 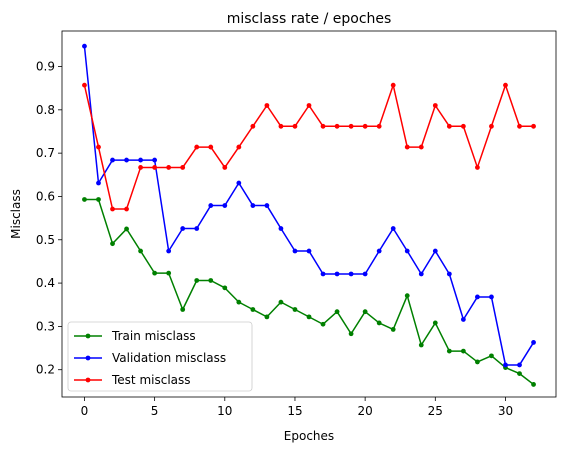 I want to click on y-axis: 0.2 0.3 0.4 0.5 0.6 0.7 0.8 0.9, so click(x=49, y=218).